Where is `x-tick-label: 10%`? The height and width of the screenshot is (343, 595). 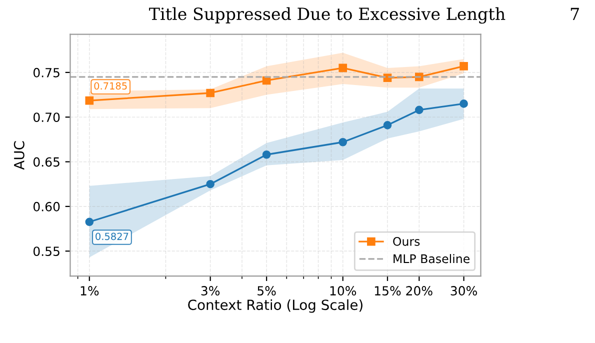
x-tick-label: 10% is located at coordinates (343, 291).